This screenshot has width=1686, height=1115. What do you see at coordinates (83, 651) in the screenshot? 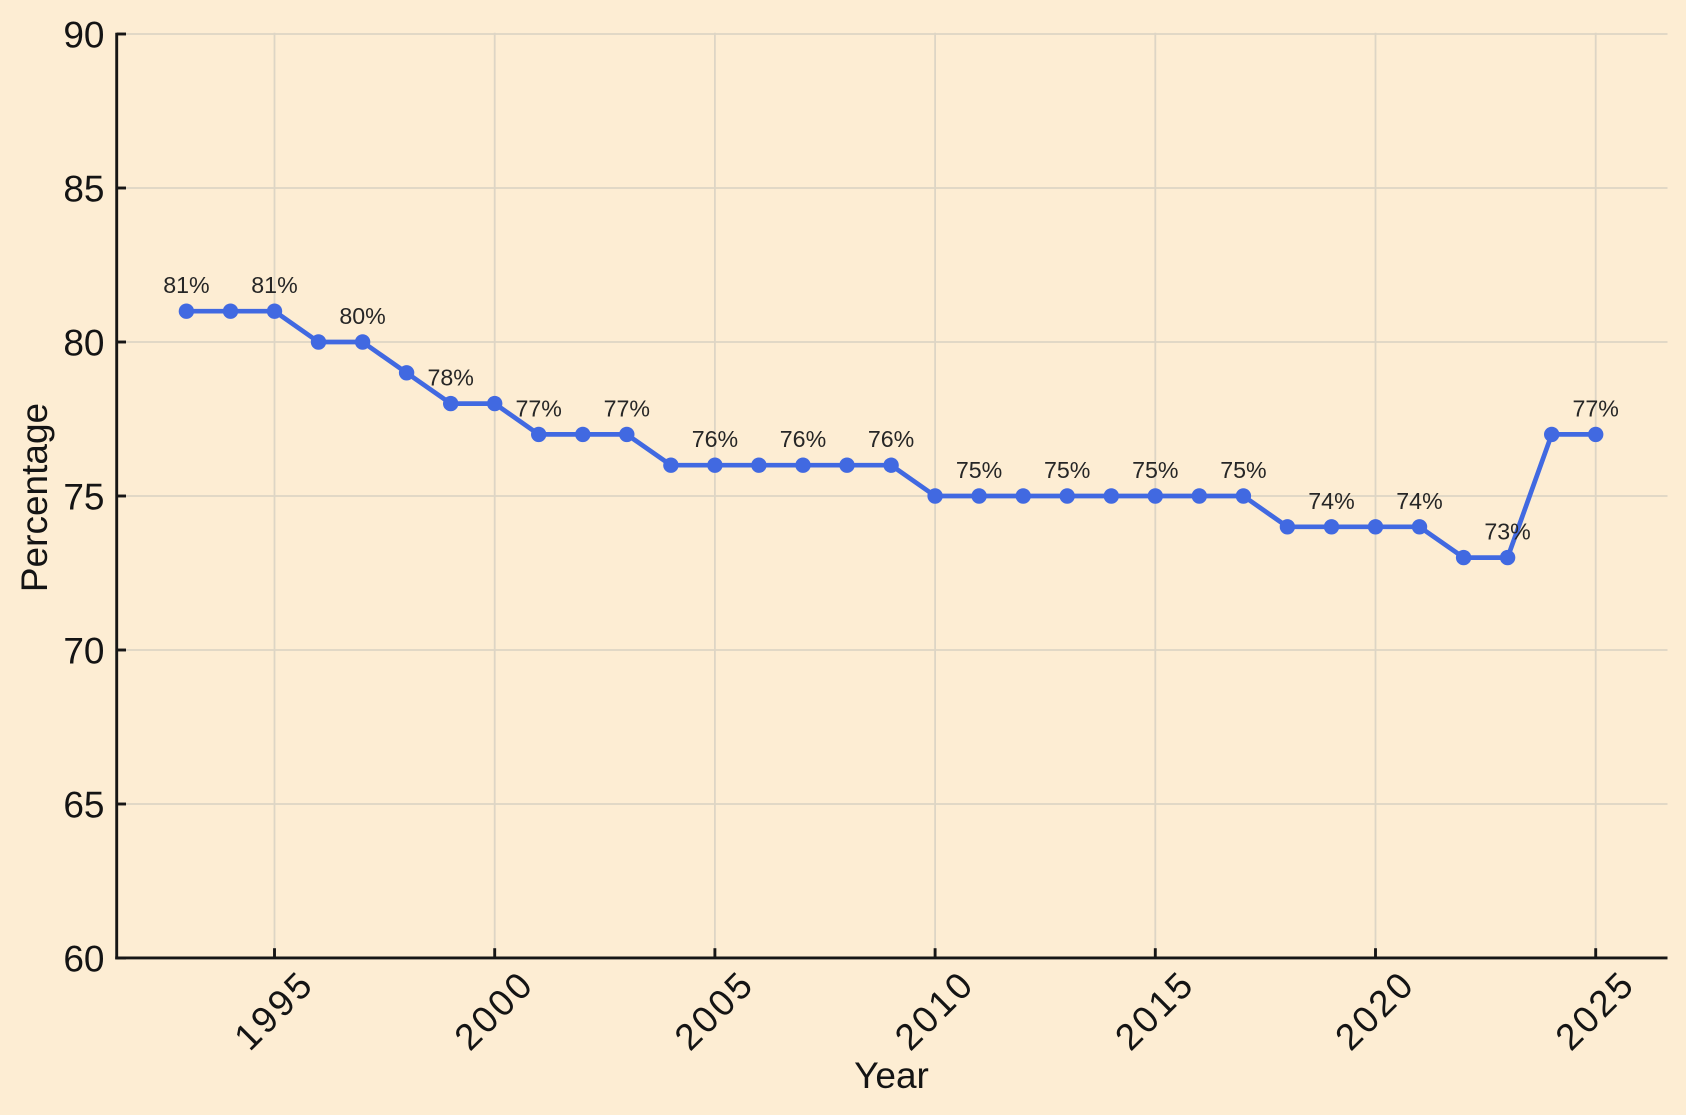
I see `svg-text: 70` at bounding box center [83, 651].